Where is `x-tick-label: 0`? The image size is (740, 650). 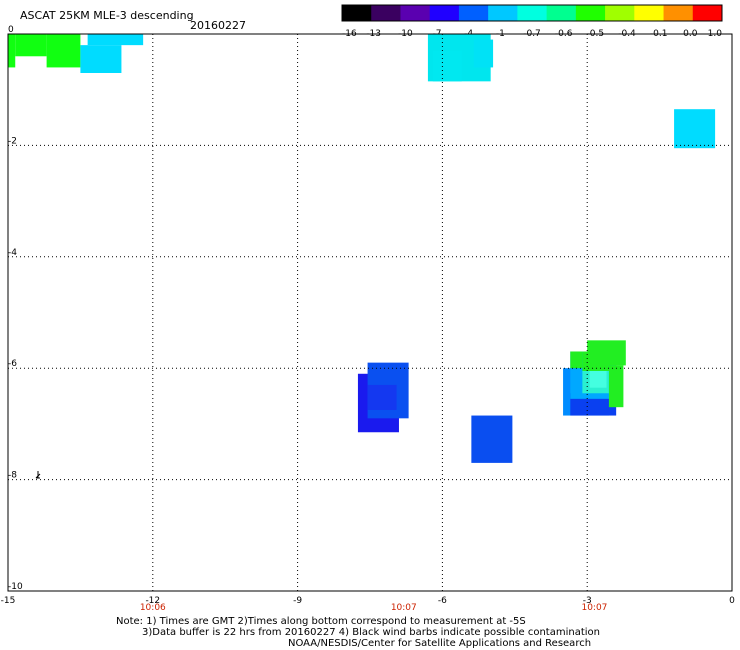 x-tick-label: 0 is located at coordinates (732, 601).